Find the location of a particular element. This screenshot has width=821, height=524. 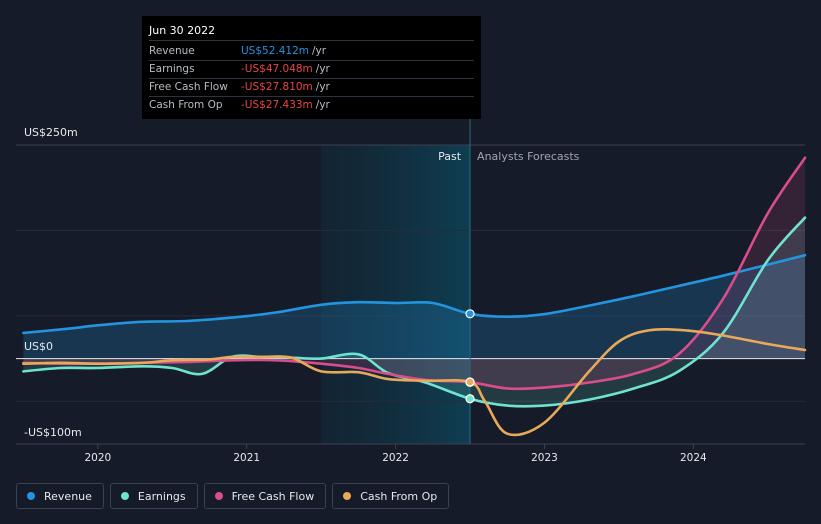

tooltip-value: US$52.412m is located at coordinates (275, 51).